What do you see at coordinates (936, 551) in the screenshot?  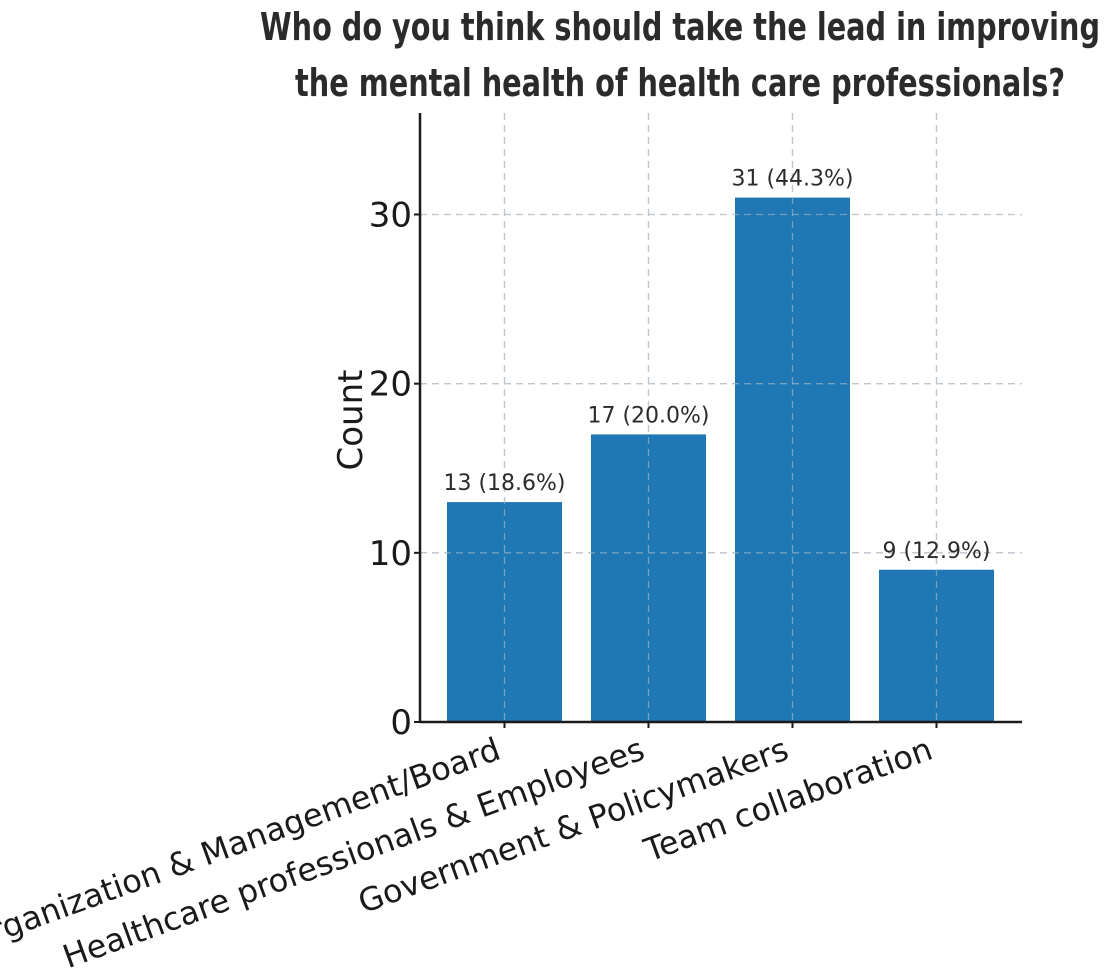 I see `bar-data-label: 9 (12.9%)` at bounding box center [936, 551].